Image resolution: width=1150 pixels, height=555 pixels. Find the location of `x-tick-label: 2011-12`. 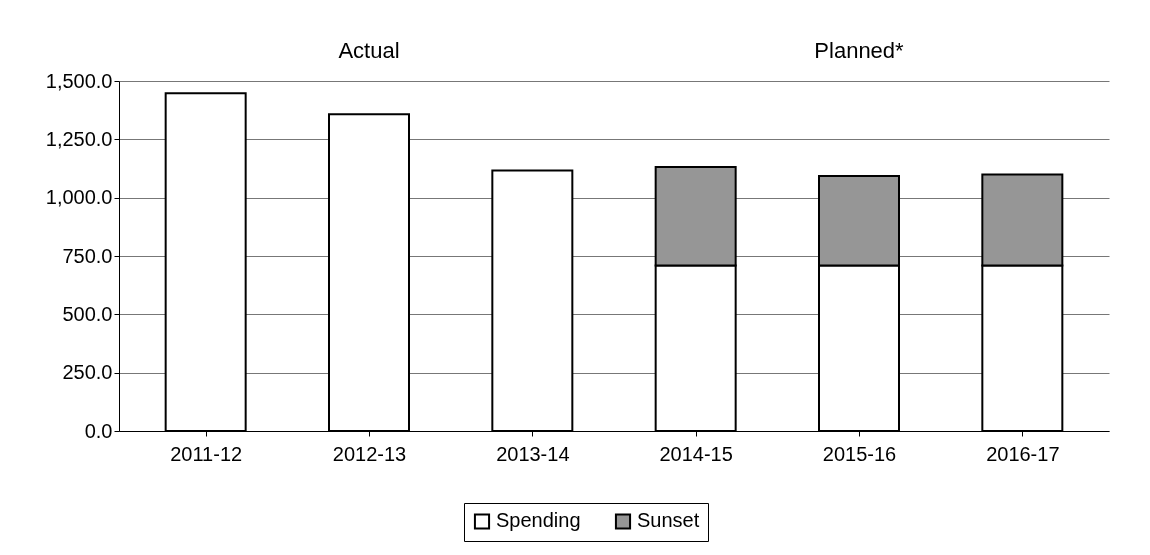

x-tick-label: 2011-12 is located at coordinates (206, 453).